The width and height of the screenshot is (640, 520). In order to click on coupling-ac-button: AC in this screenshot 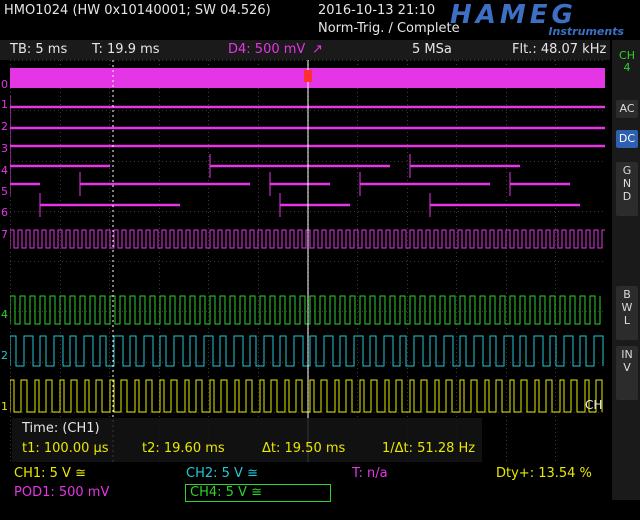, I will do `click(627, 109)`.